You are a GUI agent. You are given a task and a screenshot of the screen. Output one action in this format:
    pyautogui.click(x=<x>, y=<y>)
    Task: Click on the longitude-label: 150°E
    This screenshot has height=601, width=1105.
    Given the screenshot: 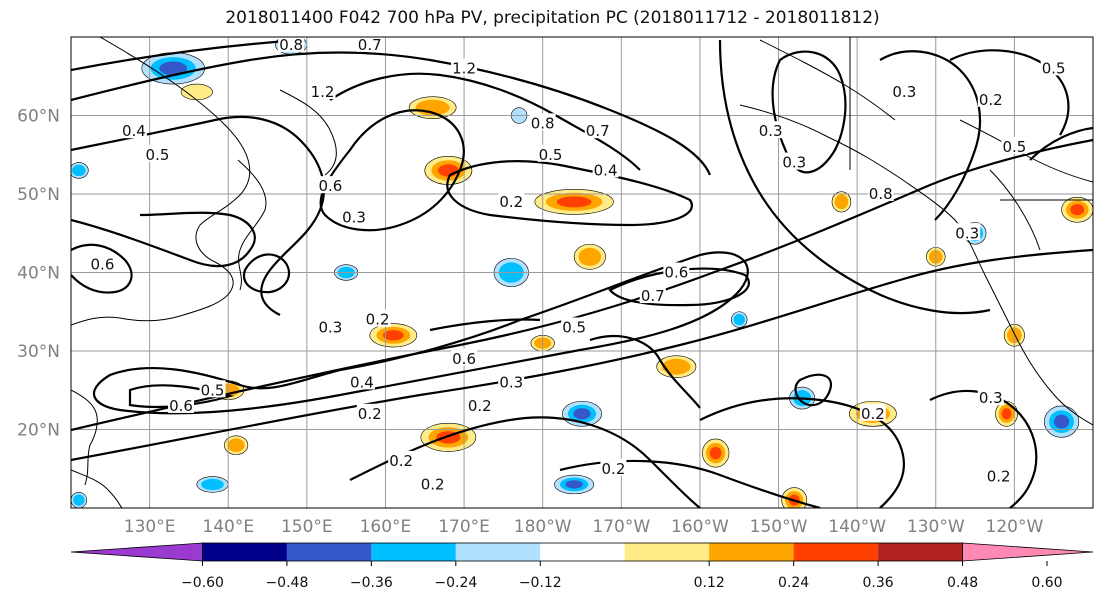 What is the action you would take?
    pyautogui.click(x=307, y=527)
    